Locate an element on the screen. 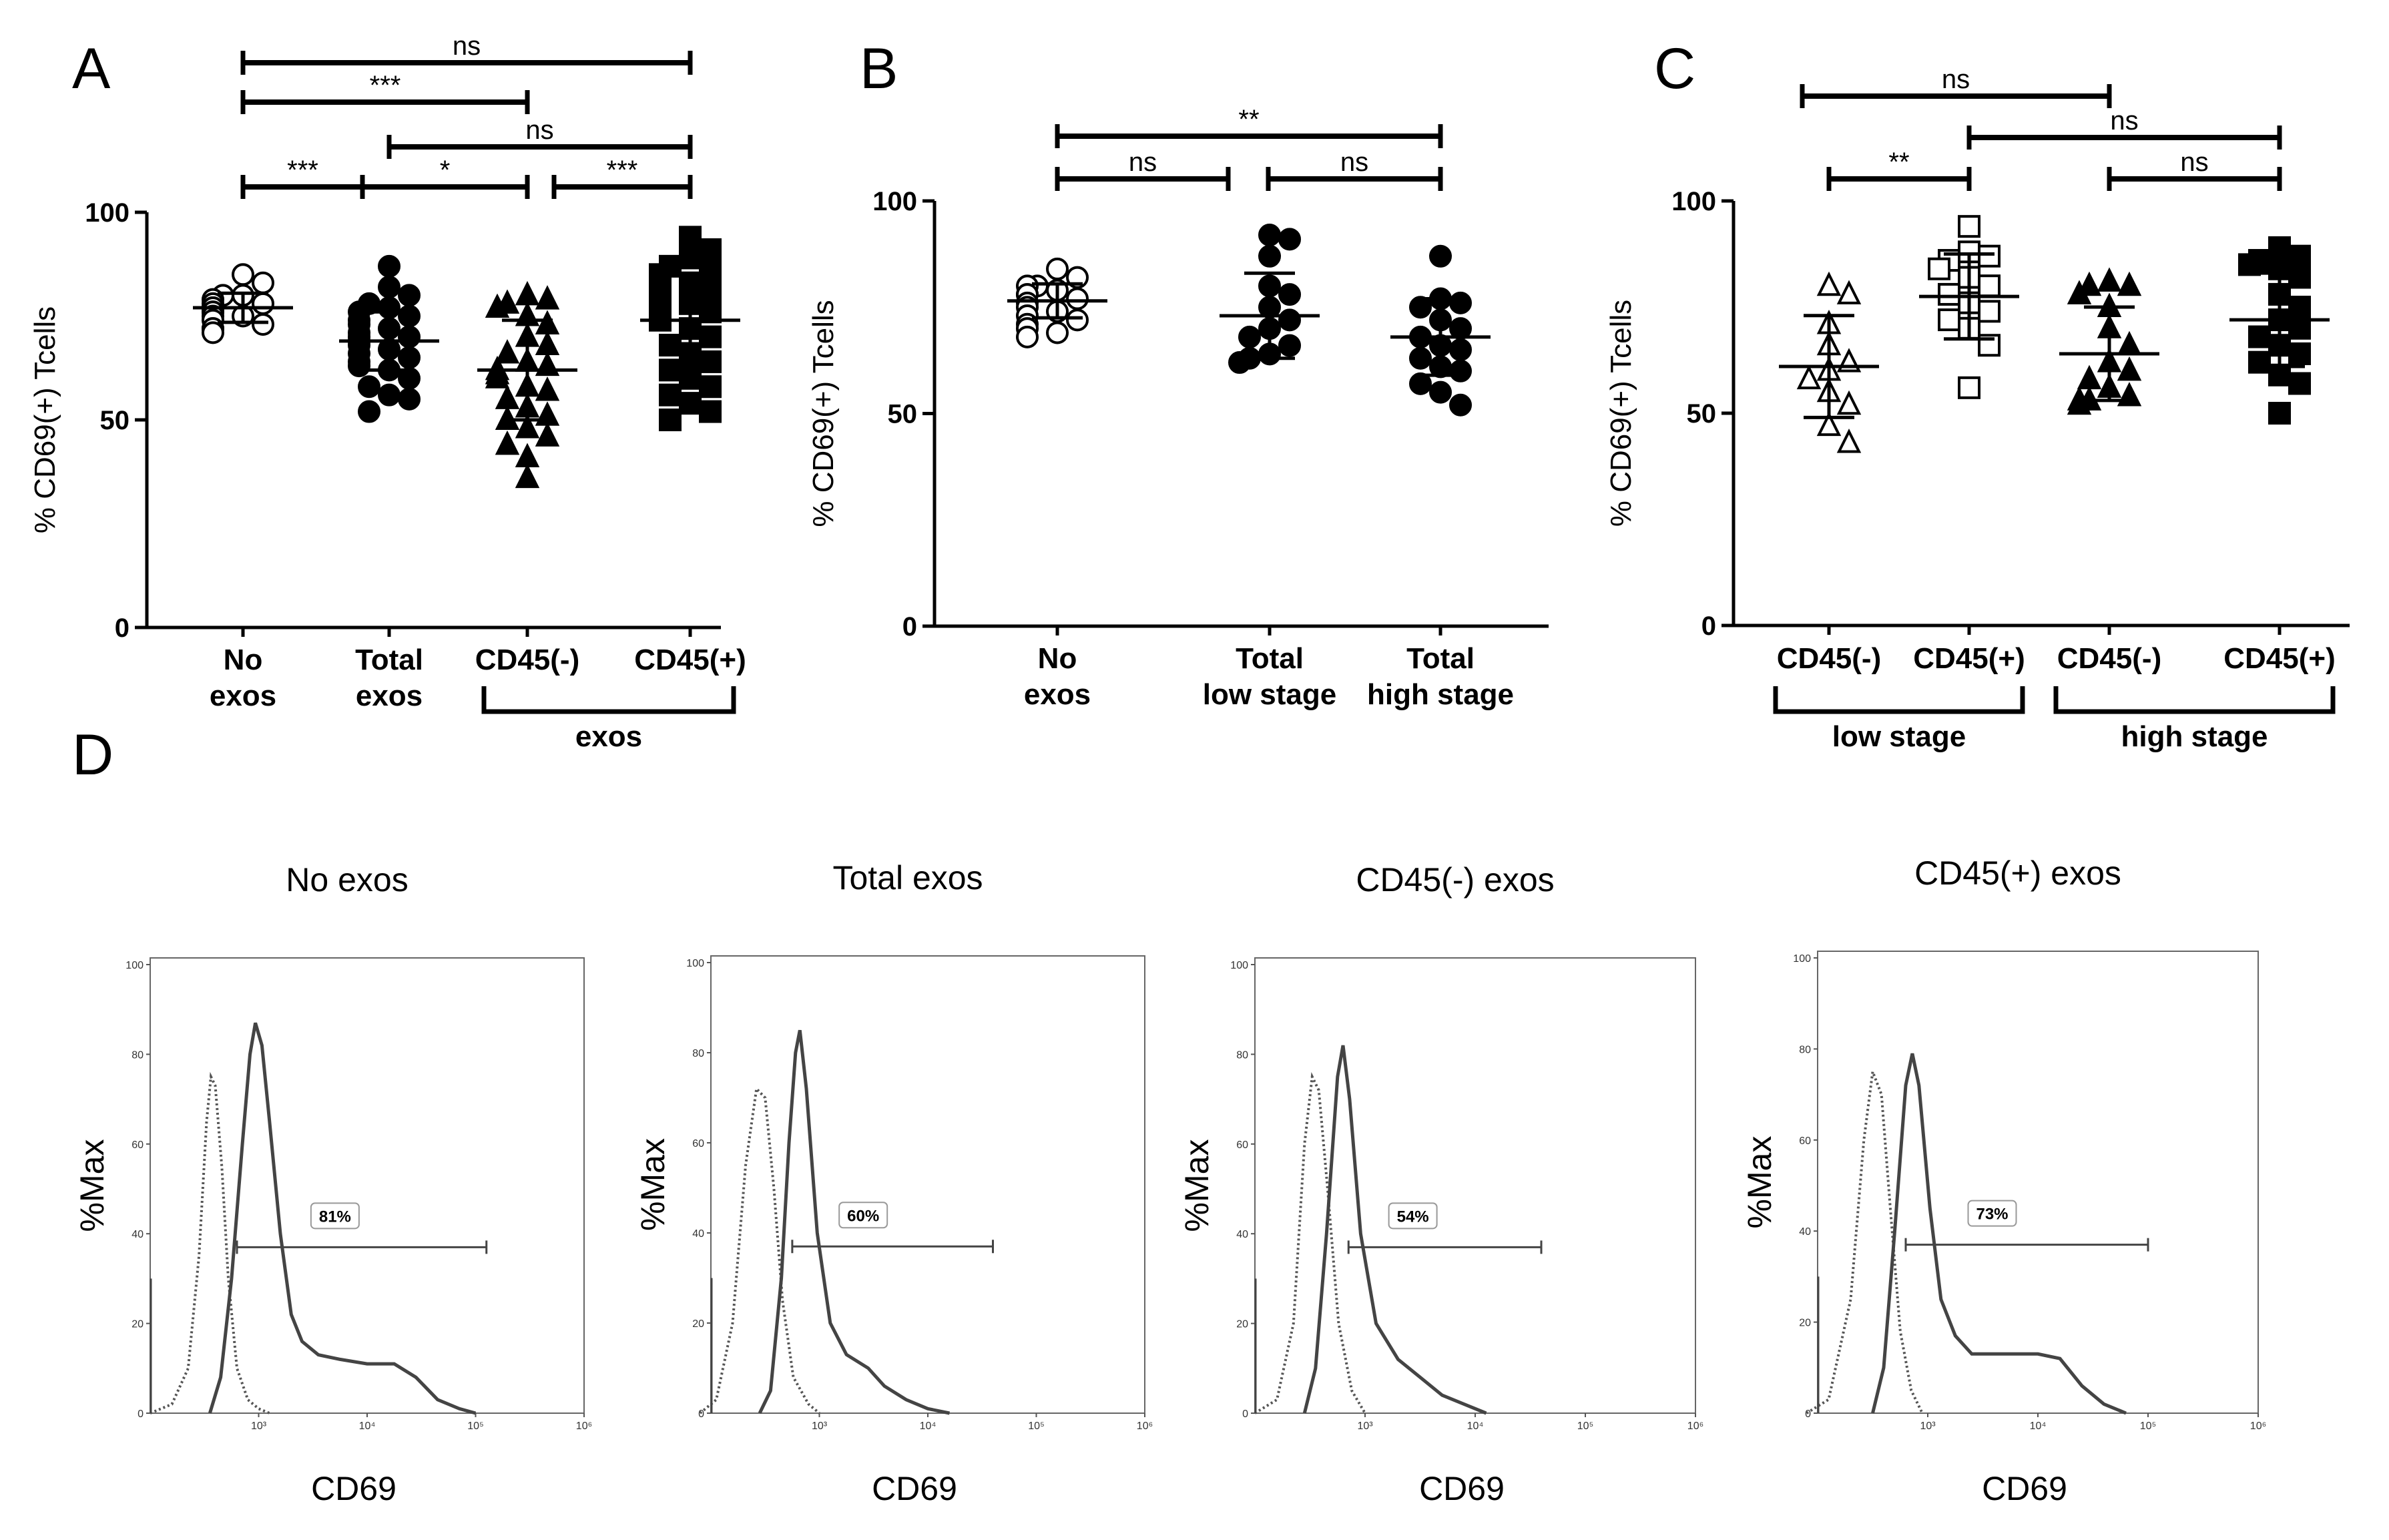 The image size is (2389, 1540). histogram-title: Total exos is located at coordinates (907, 877).